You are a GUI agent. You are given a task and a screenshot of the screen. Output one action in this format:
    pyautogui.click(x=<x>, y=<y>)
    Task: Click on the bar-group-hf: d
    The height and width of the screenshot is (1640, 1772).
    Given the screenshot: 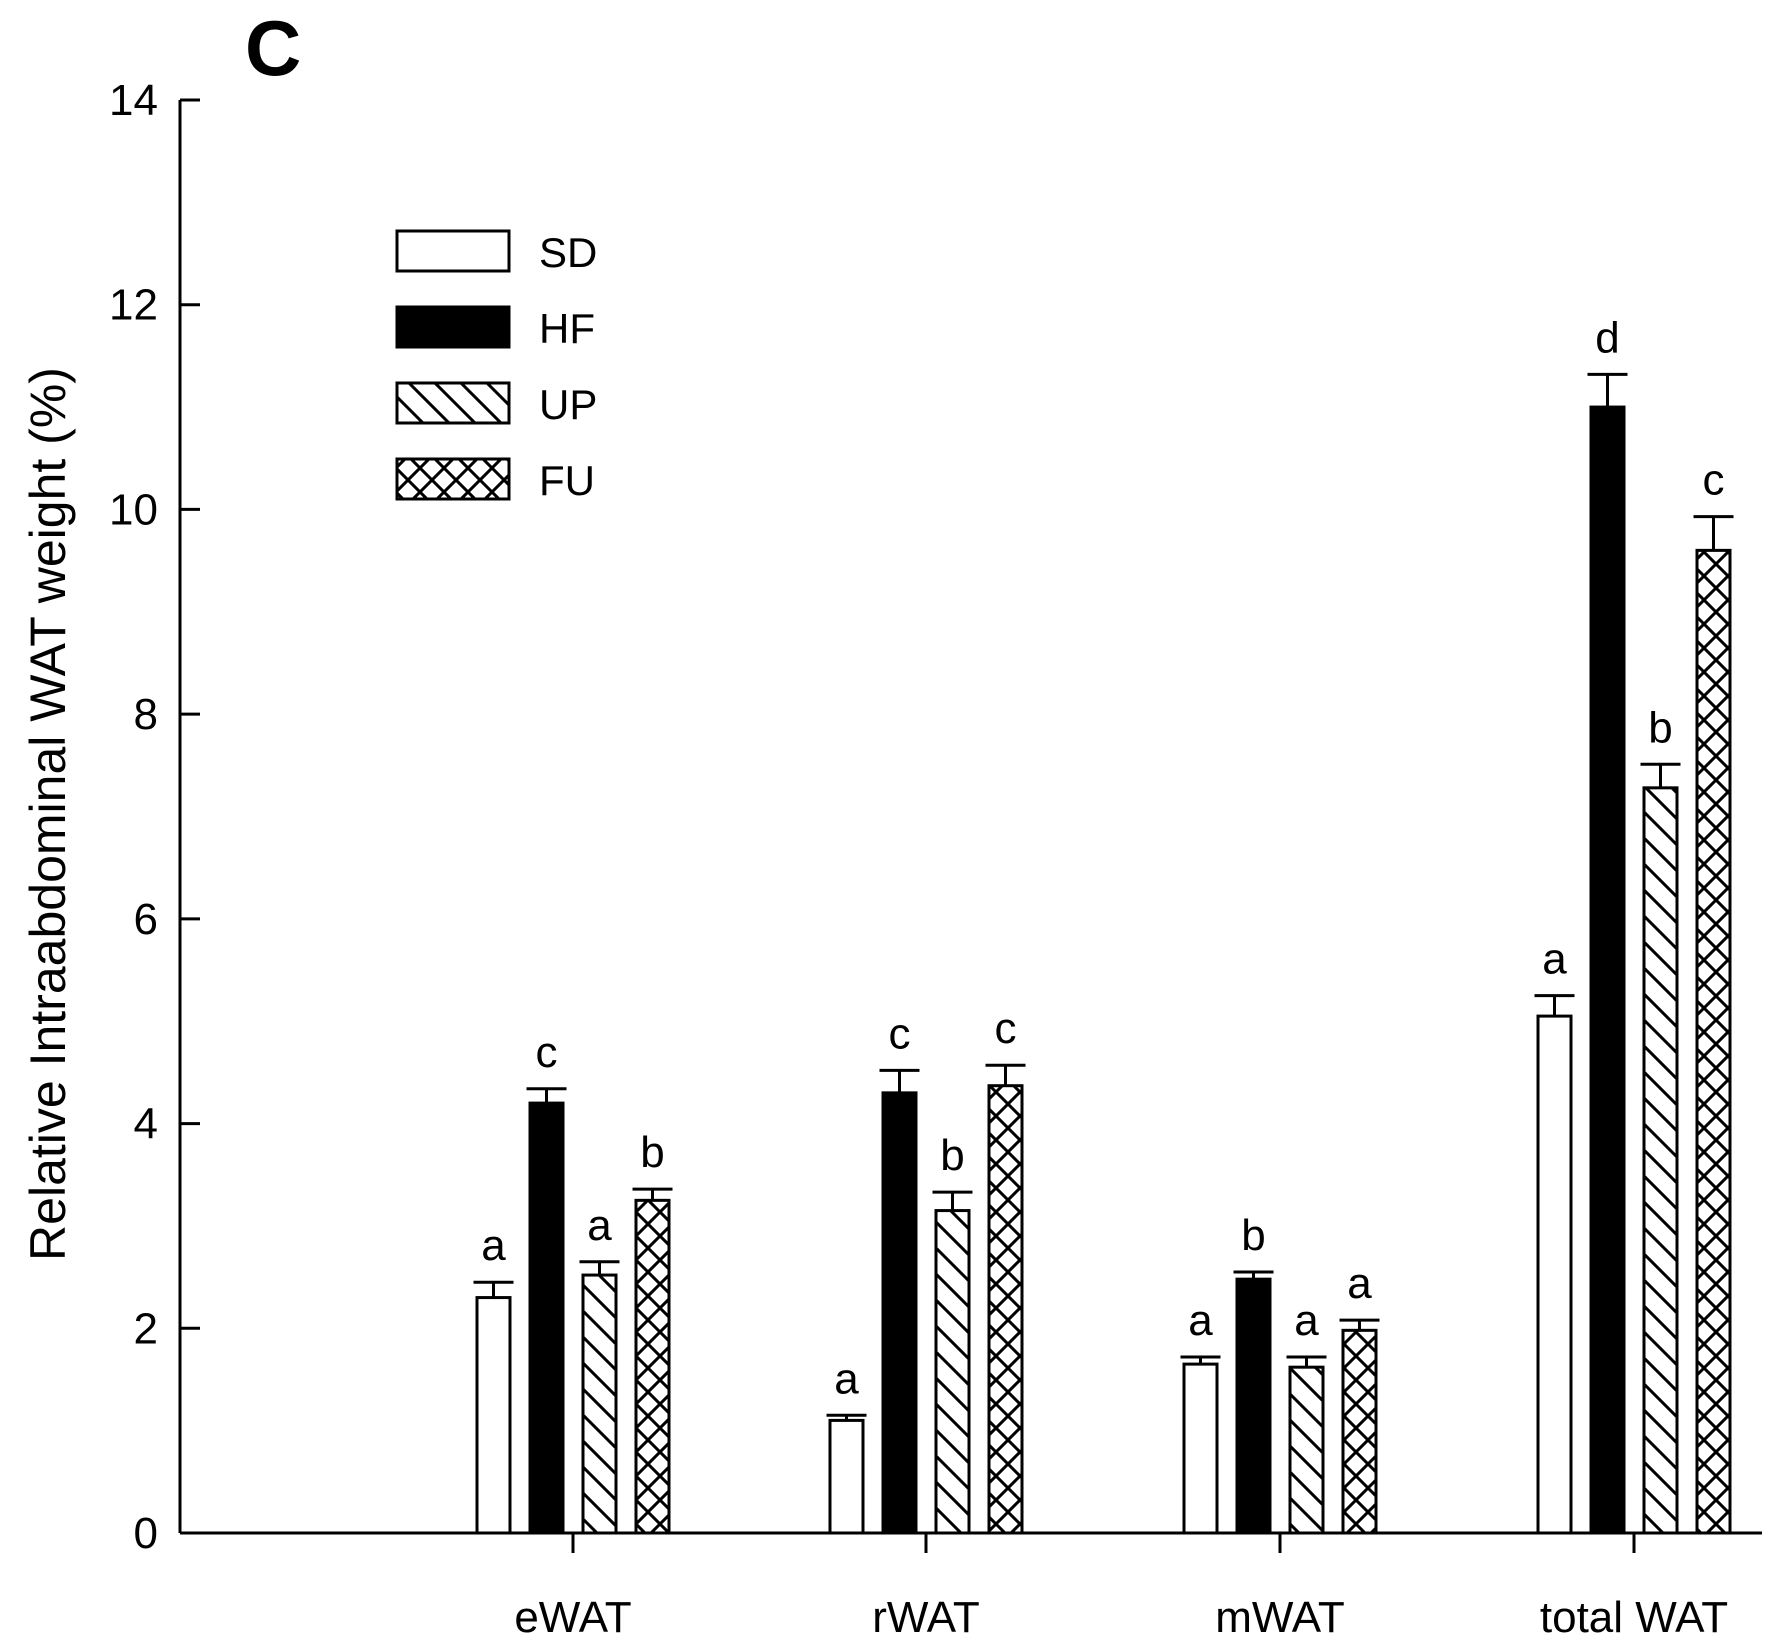 What is the action you would take?
    pyautogui.click(x=1607, y=924)
    